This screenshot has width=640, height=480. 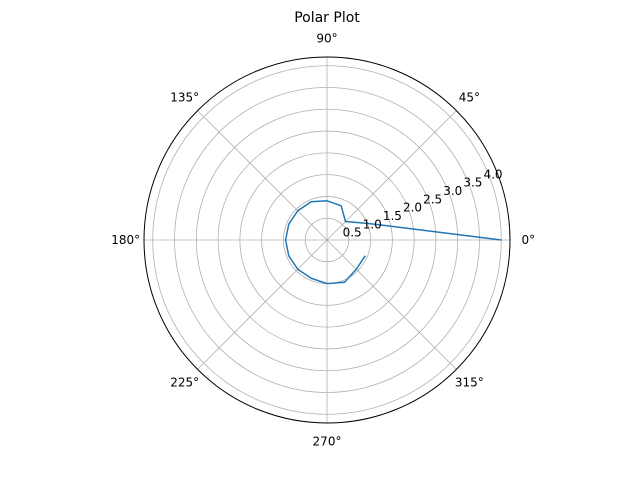 What do you see at coordinates (528, 240) in the screenshot?
I see `theta-tick-label-0: 0°` at bounding box center [528, 240].